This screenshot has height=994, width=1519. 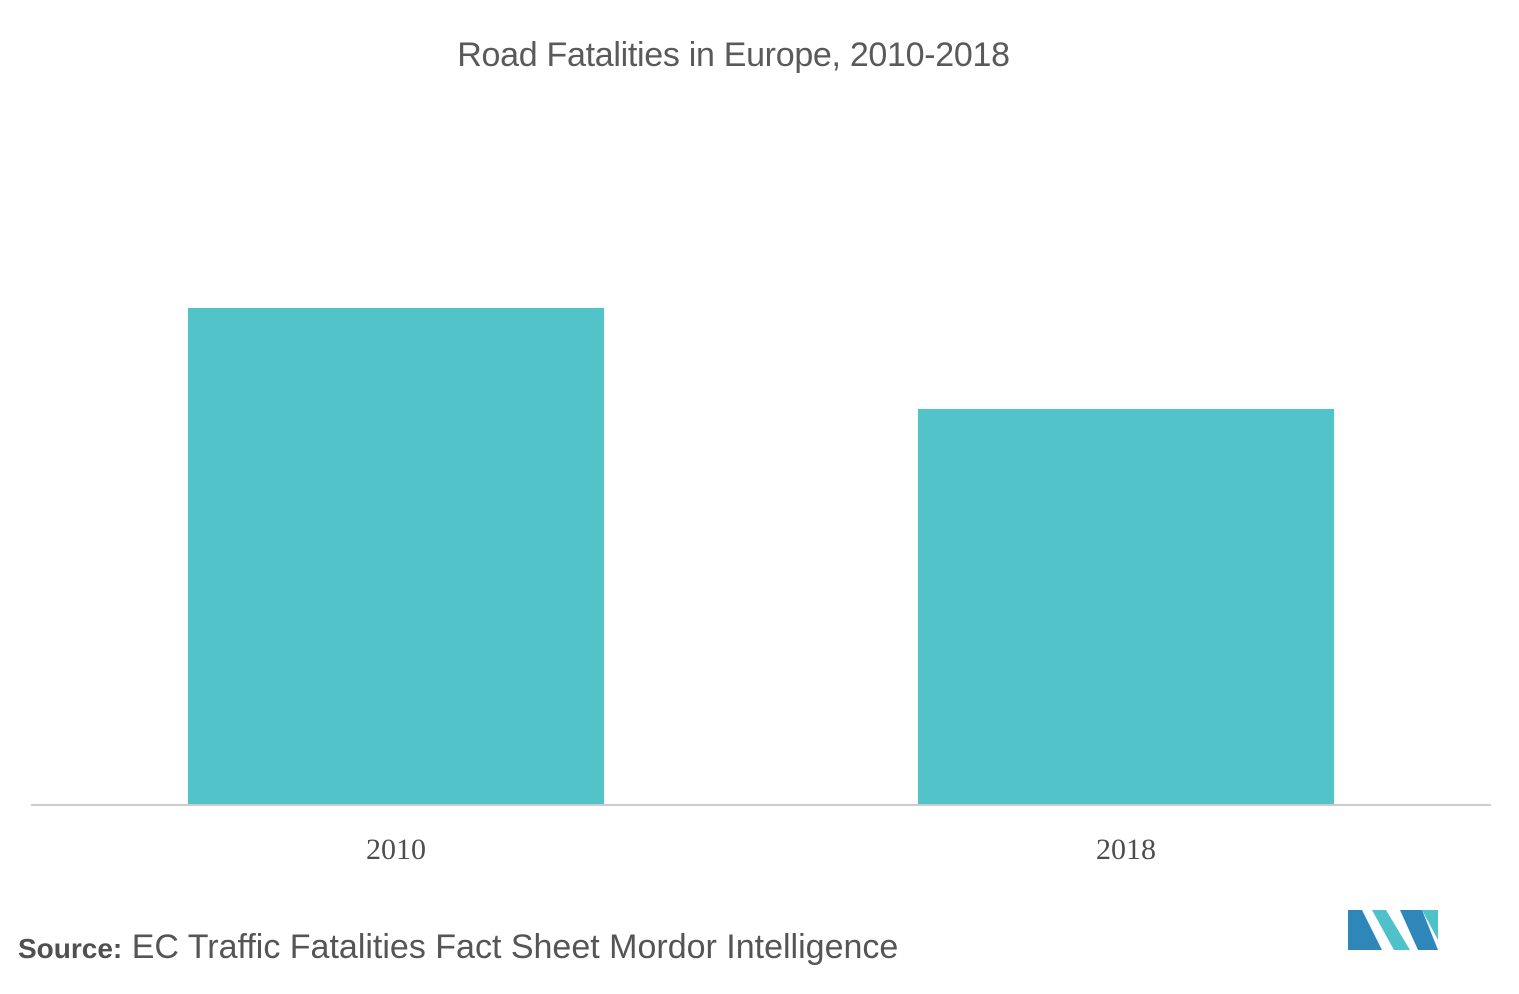 I want to click on chart-title: Road Fatalities in Europe, 2010-2018, so click(x=733, y=55).